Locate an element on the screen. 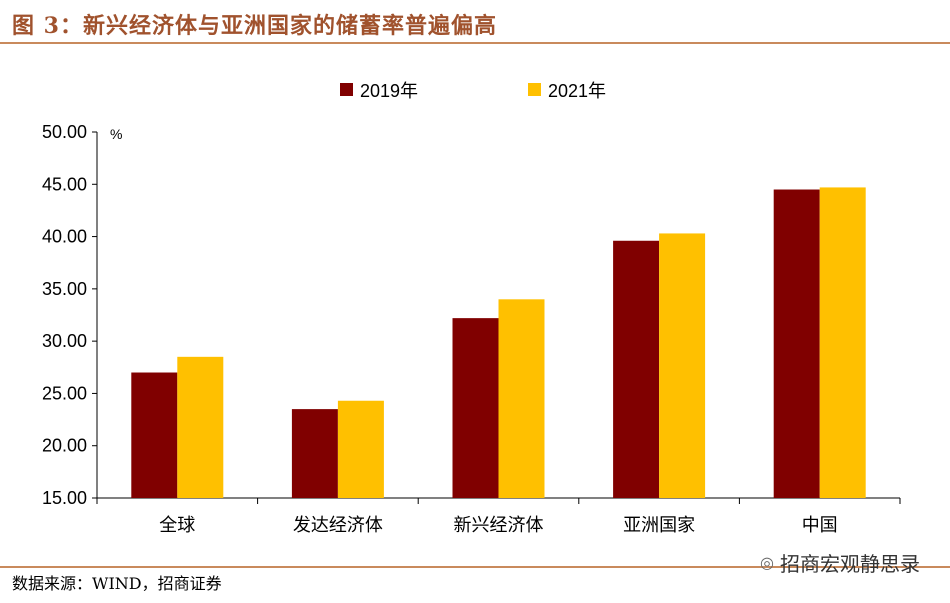 This screenshot has height=603, width=950. title-divider is located at coordinates (475, 43).